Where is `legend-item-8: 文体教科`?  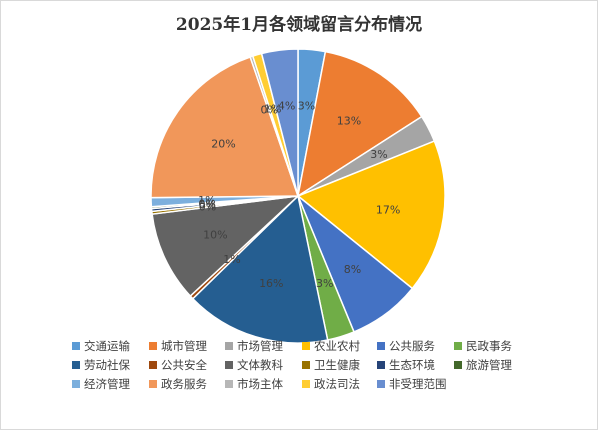 legend-item-8: 文体教科 is located at coordinates (263, 364).